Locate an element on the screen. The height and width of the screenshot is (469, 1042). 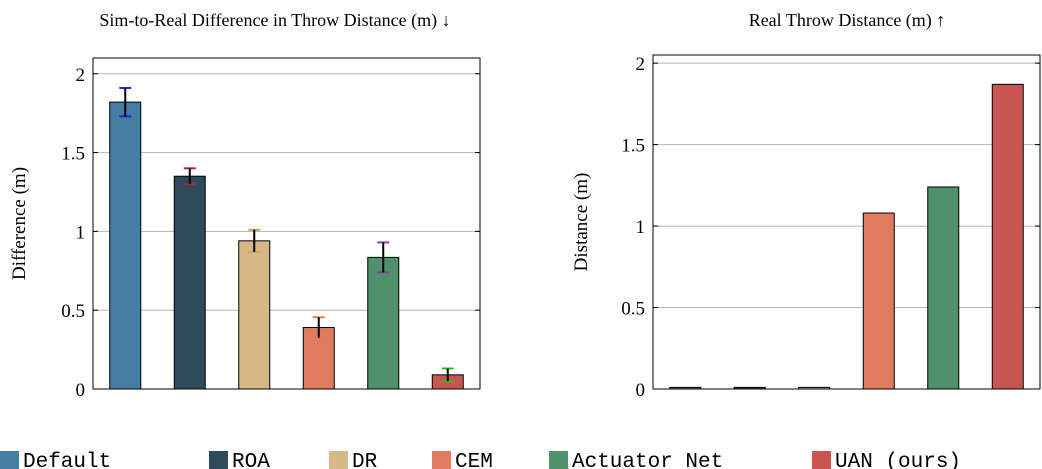
bar-cem is located at coordinates (878, 301).